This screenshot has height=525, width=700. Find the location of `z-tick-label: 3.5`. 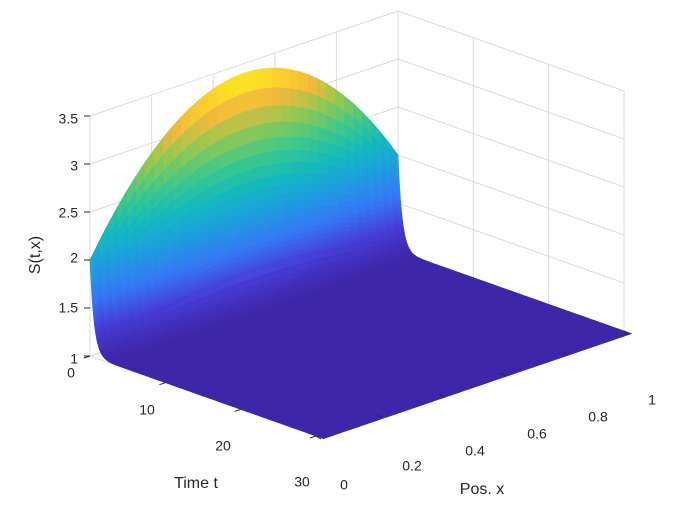

z-tick-label: 3.5 is located at coordinates (69, 119).